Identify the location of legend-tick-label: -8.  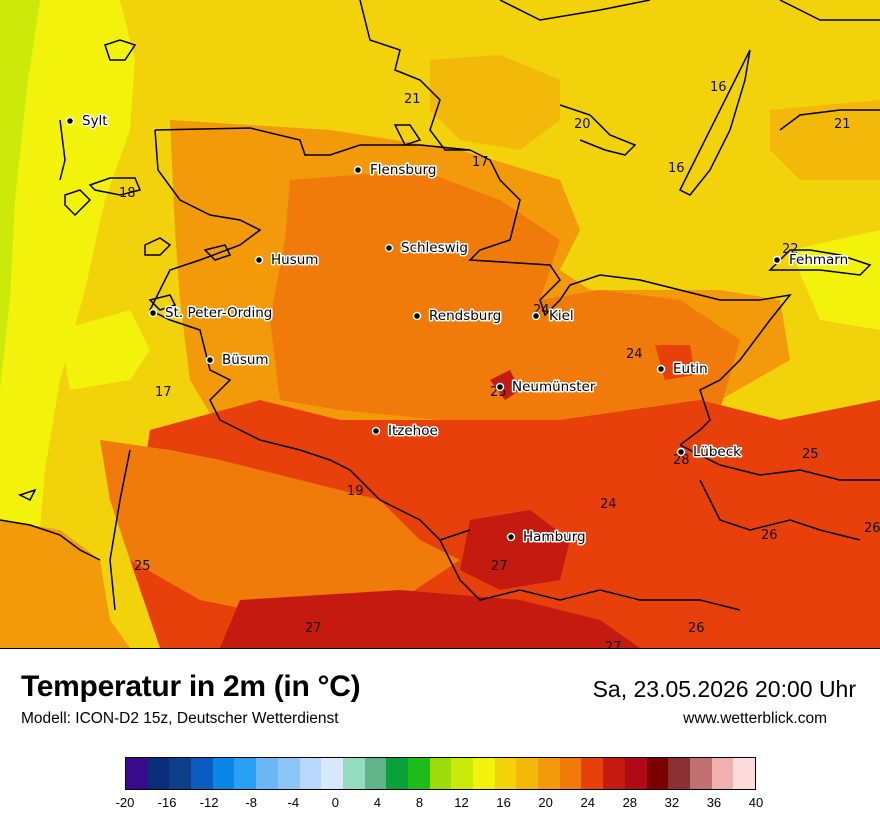
(251, 802).